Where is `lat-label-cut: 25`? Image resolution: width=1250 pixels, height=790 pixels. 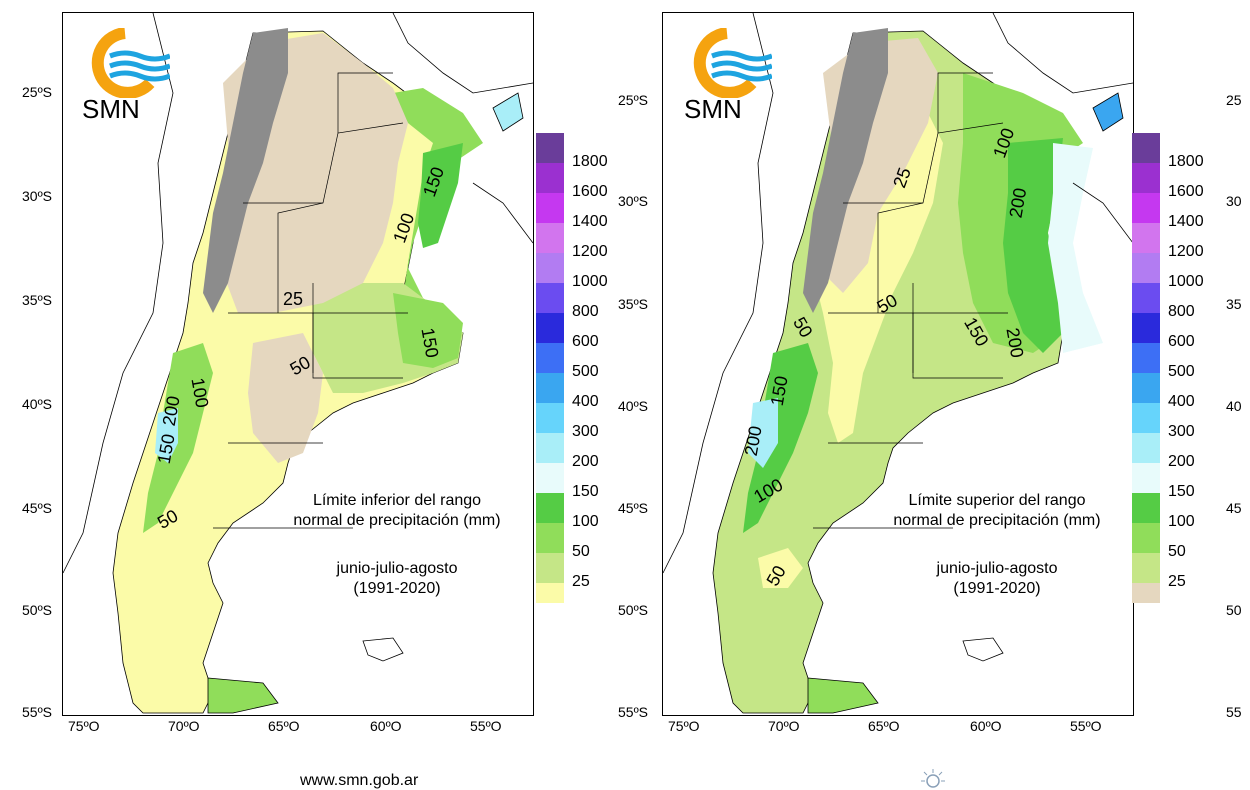 lat-label-cut: 25 is located at coordinates (1234, 100).